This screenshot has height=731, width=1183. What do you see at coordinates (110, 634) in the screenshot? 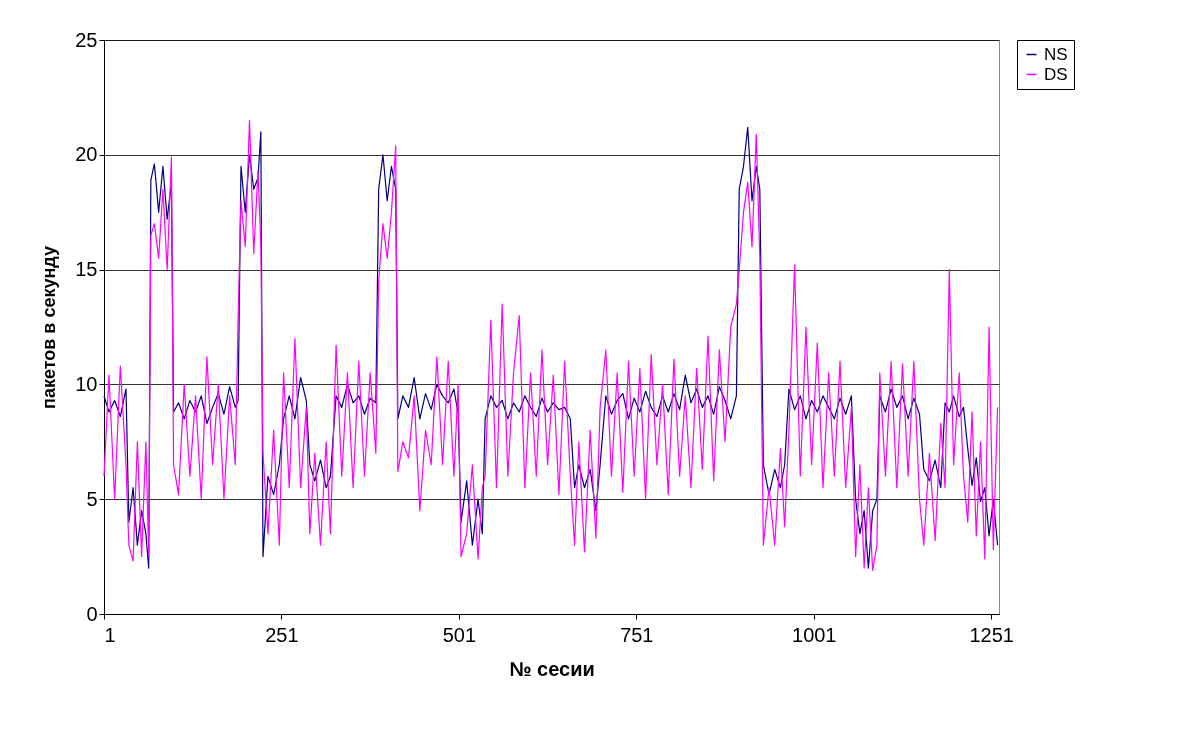
I see `x-tick-label: 1` at bounding box center [110, 634].